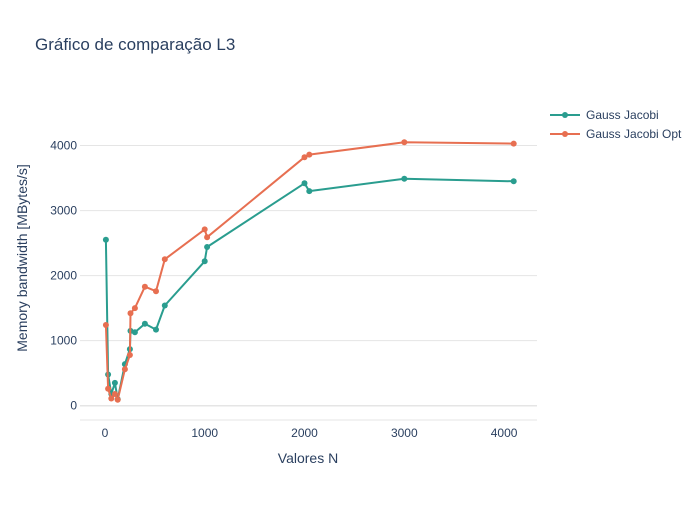  Describe the element at coordinates (63, 341) in the screenshot. I see `y-tick-label: 1000` at that location.